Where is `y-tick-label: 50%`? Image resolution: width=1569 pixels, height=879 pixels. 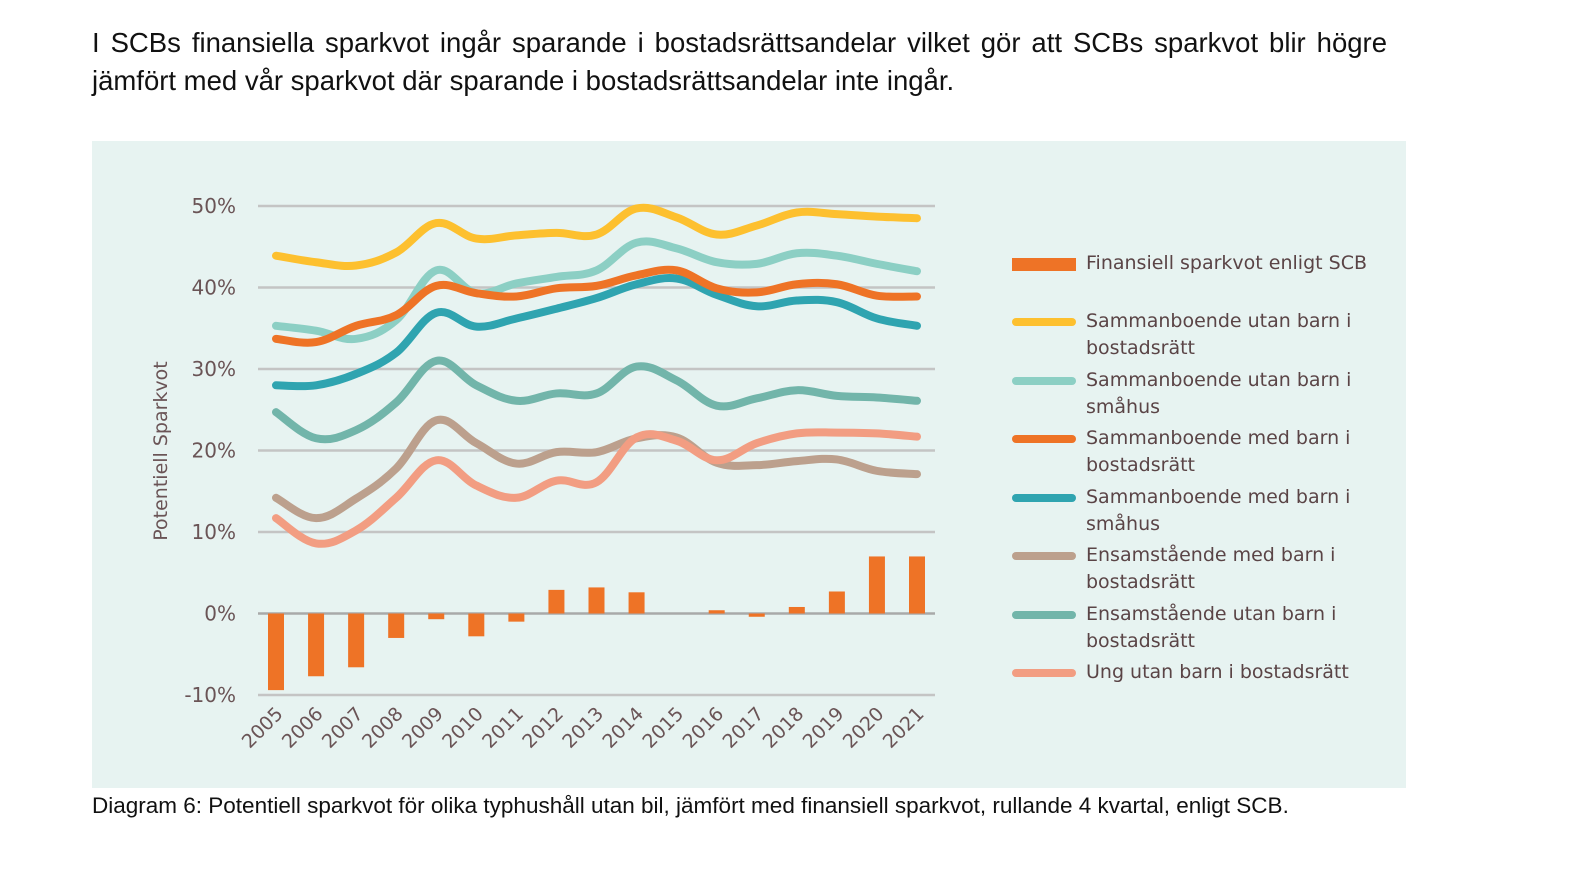 y-tick-label: 50% is located at coordinates (214, 206).